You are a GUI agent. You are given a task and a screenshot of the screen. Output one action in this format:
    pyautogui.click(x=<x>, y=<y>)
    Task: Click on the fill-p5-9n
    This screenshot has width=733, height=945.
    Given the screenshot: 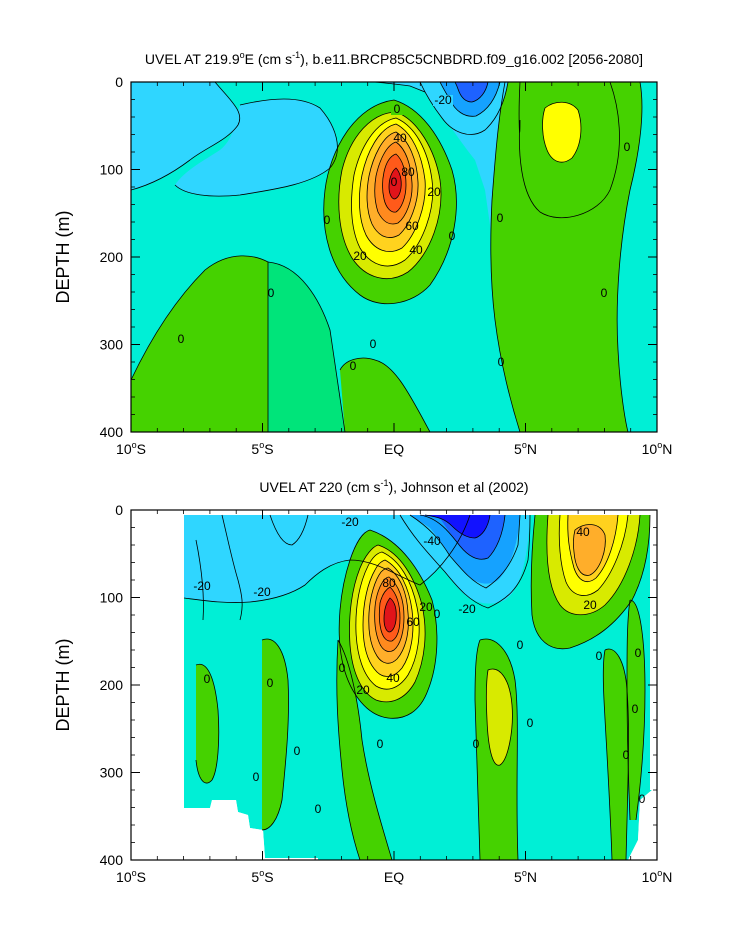 What is the action you would take?
    pyautogui.click(x=636, y=710)
    